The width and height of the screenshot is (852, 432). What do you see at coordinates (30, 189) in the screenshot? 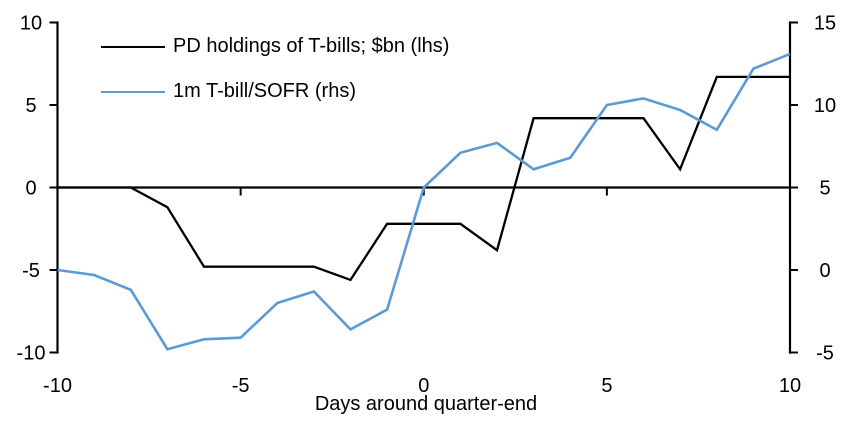
I see `left-axis-tick-label: 0` at bounding box center [30, 189].